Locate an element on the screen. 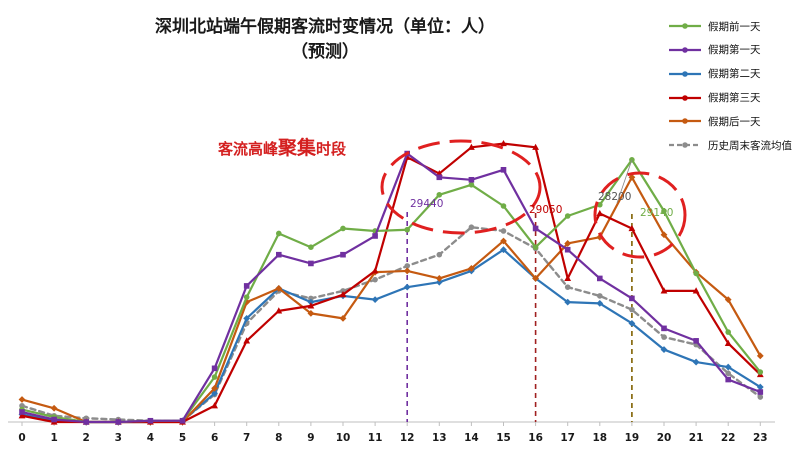 The height and width of the screenshot is (459, 800). x-tick-label: 5 is located at coordinates (182, 438).